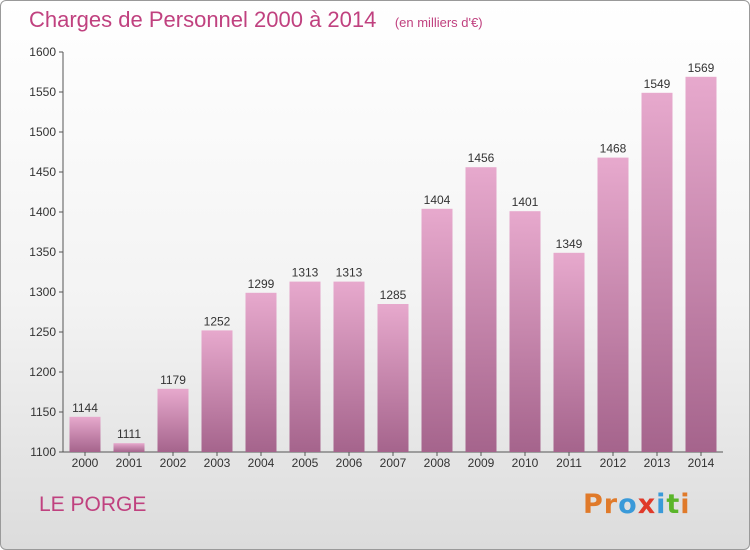 Image resolution: width=750 pixels, height=550 pixels. What do you see at coordinates (349, 463) in the screenshot?
I see `x-tick-label: 2006` at bounding box center [349, 463].